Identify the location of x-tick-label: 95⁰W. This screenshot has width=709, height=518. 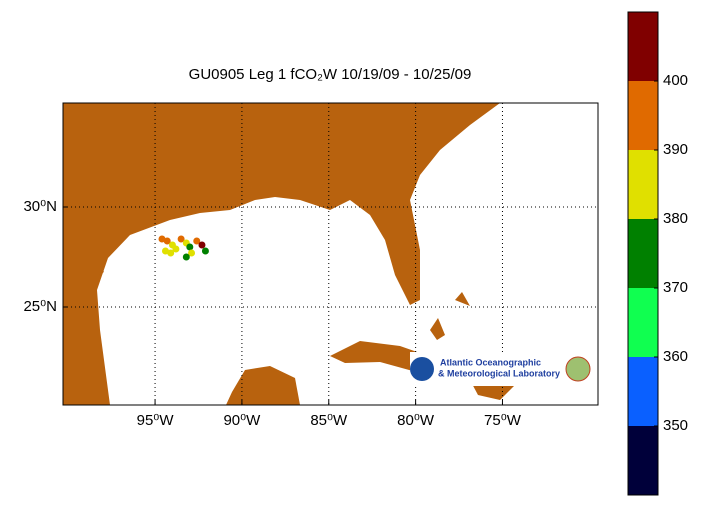
(156, 420).